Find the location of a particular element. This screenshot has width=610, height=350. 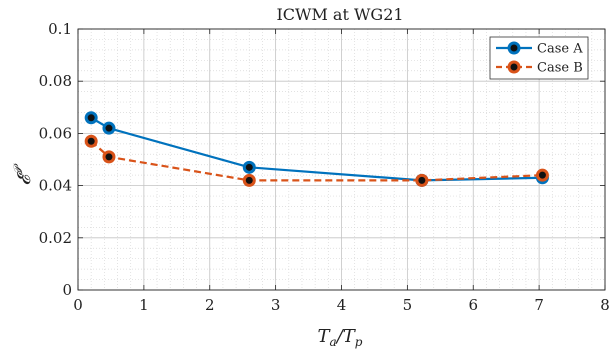

chart-title: ICWM at WG21 is located at coordinates (339, 14).